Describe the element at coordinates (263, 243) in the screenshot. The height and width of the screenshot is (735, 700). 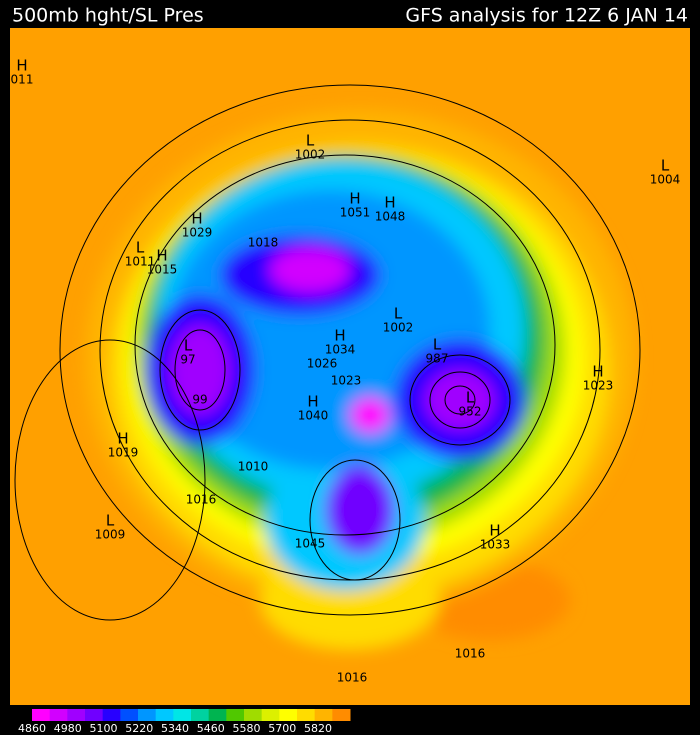
I see `pressure-value: 1018` at that location.